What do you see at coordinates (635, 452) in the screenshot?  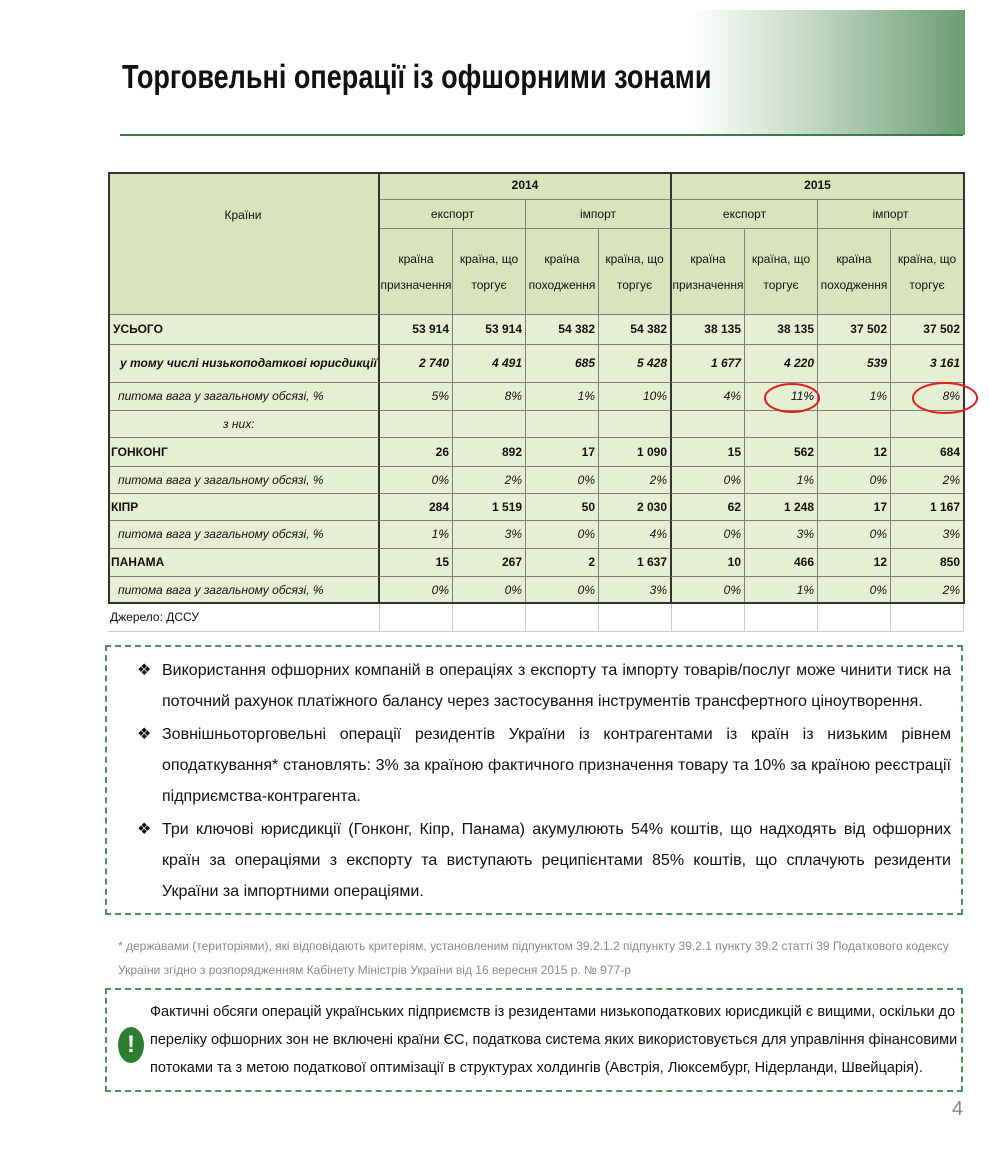 I see `table-value: 1 090` at bounding box center [635, 452].